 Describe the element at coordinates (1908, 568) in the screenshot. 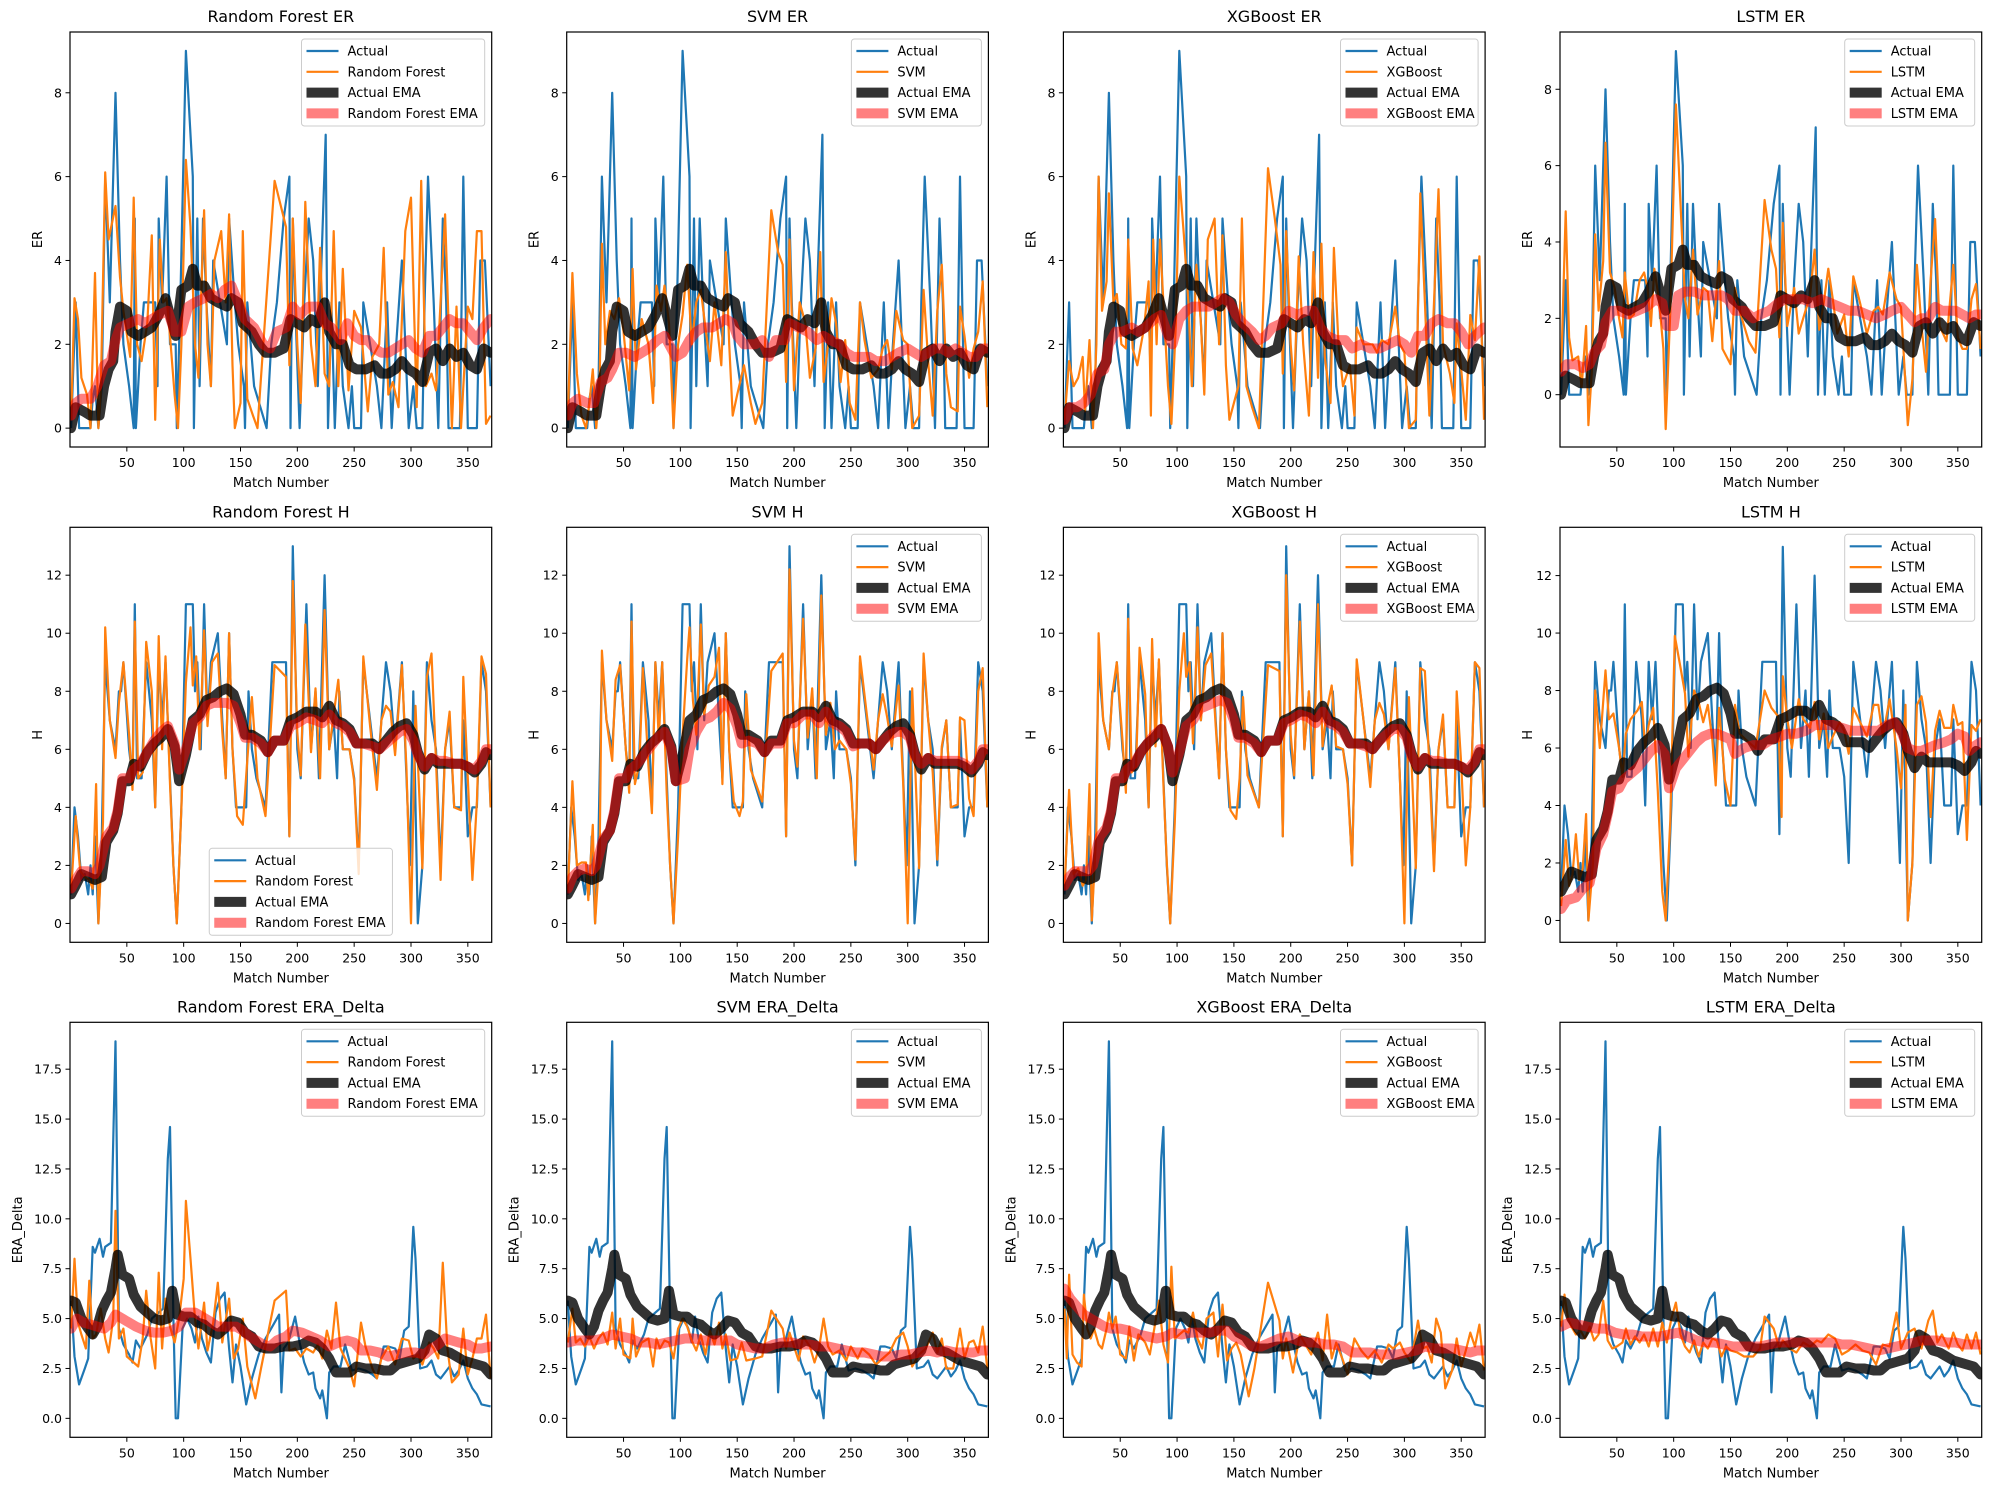

I see `legend-label: LSTM` at that location.